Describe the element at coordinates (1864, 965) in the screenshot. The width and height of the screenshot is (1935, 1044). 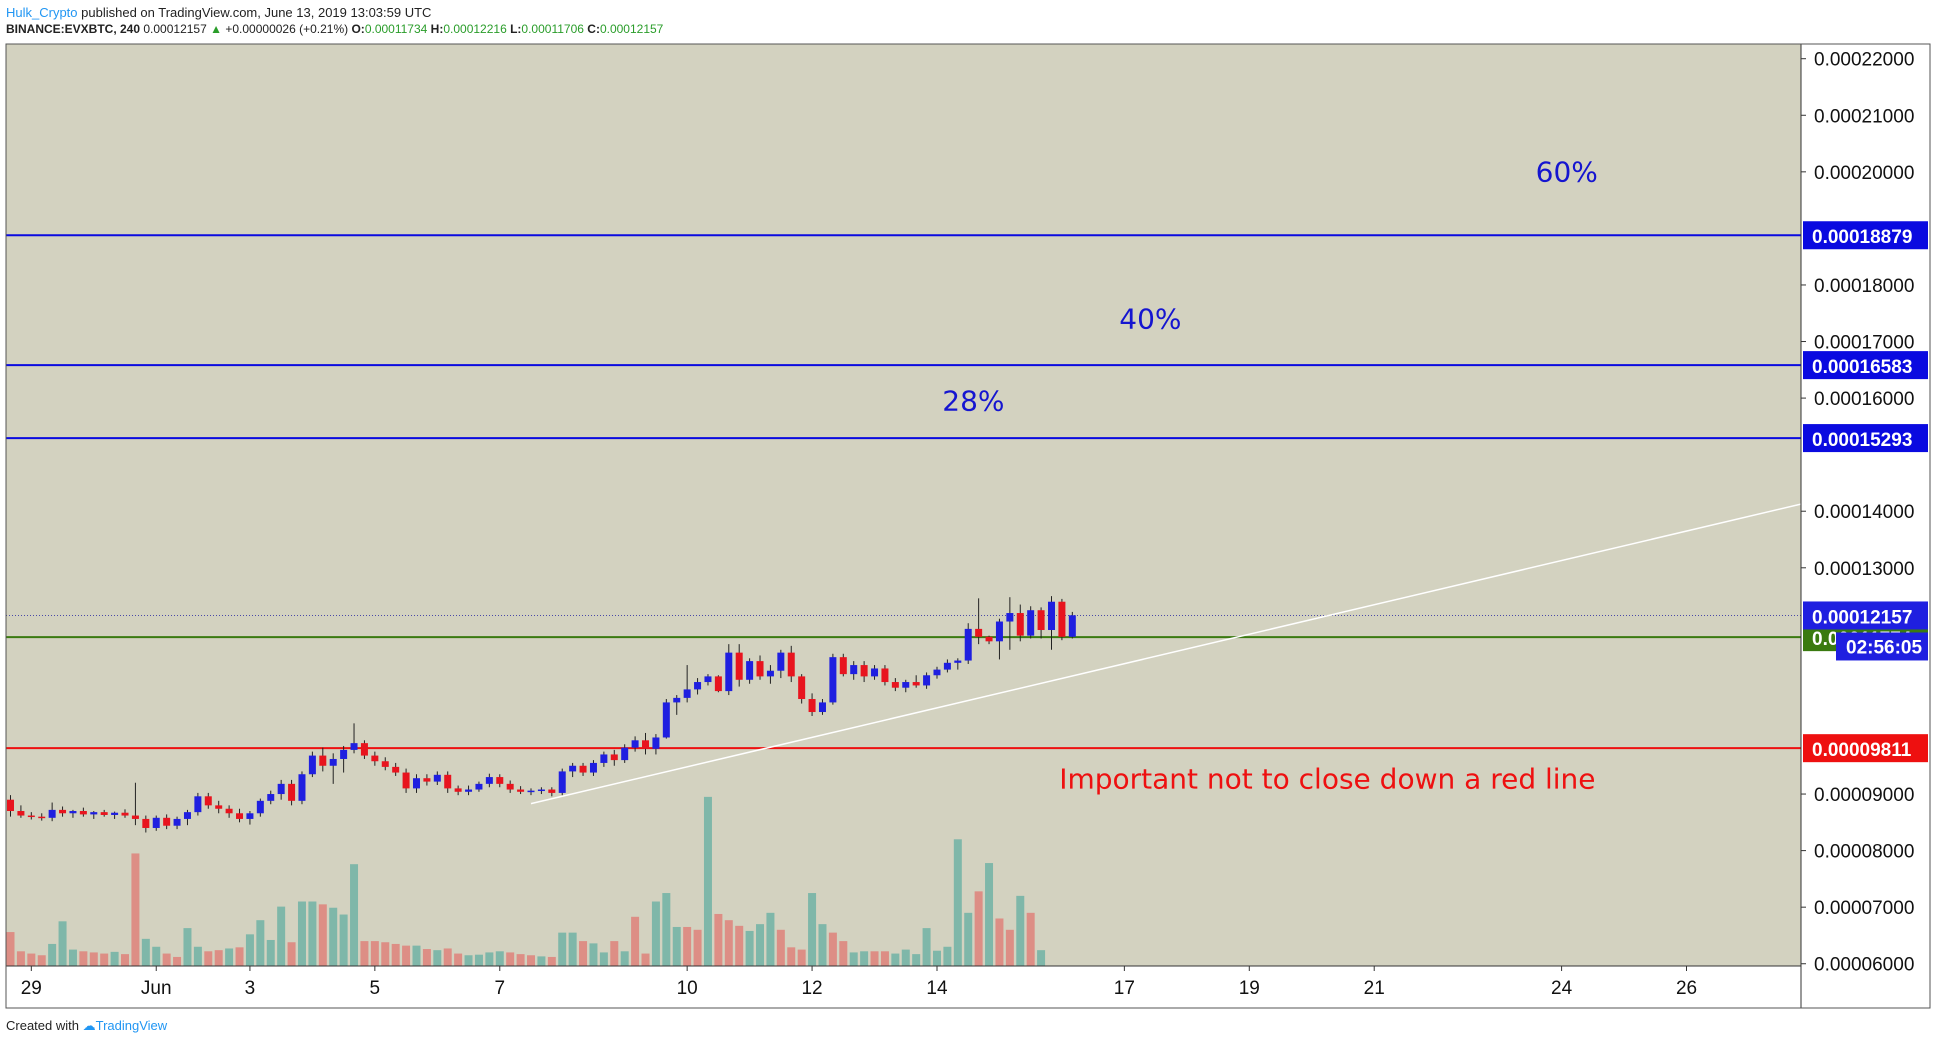
I see `price-tick-label: 0.00006000` at that location.